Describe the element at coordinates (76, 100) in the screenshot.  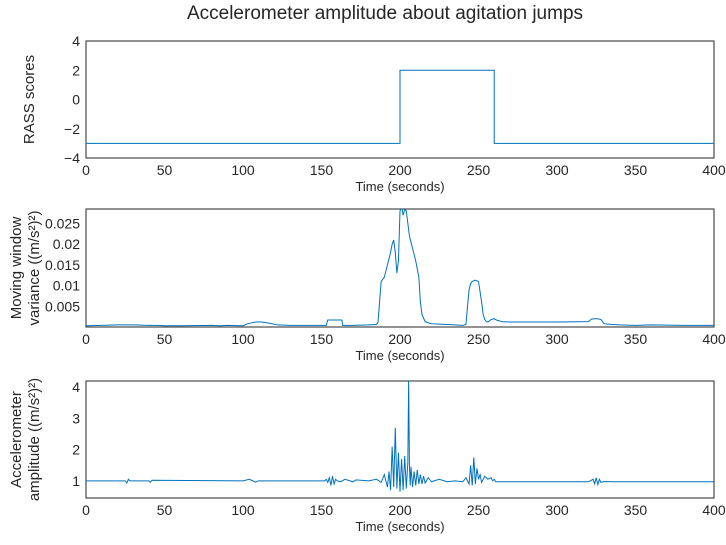
I see `y-tick-label: 0` at that location.